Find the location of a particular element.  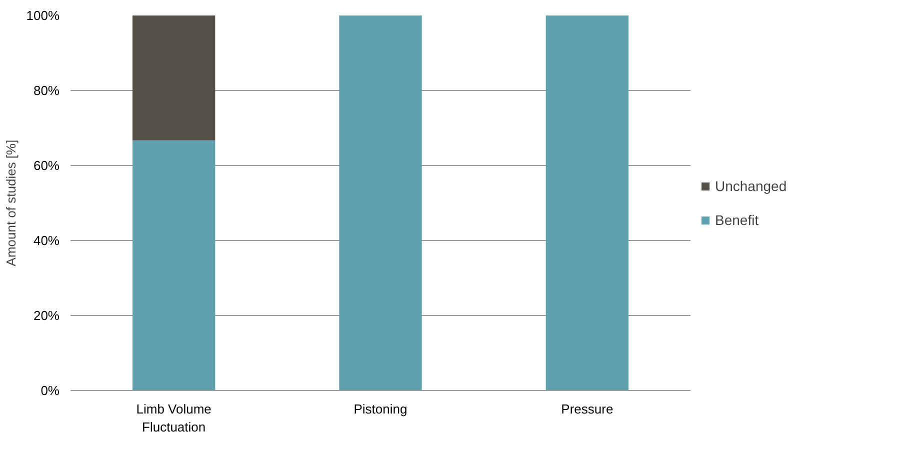

y-tick-label: 100% is located at coordinates (43, 15).